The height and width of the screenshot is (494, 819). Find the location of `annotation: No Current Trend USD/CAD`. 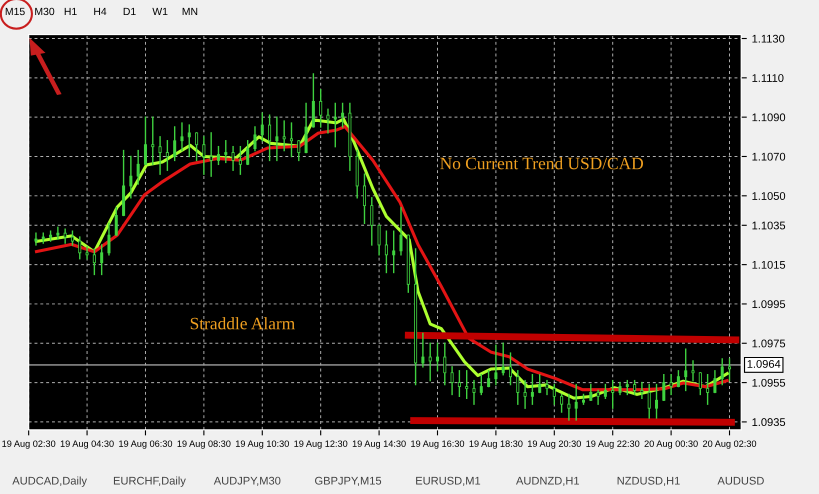

annotation: No Current Trend USD/CAD is located at coordinates (542, 163).